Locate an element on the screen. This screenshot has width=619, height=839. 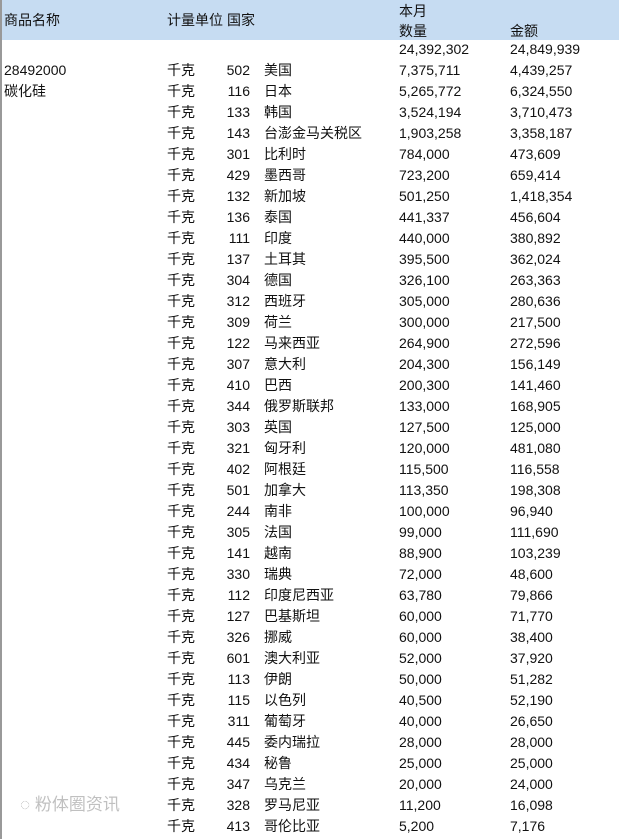
cell-country: 委内瑞拉 is located at coordinates (292, 742).